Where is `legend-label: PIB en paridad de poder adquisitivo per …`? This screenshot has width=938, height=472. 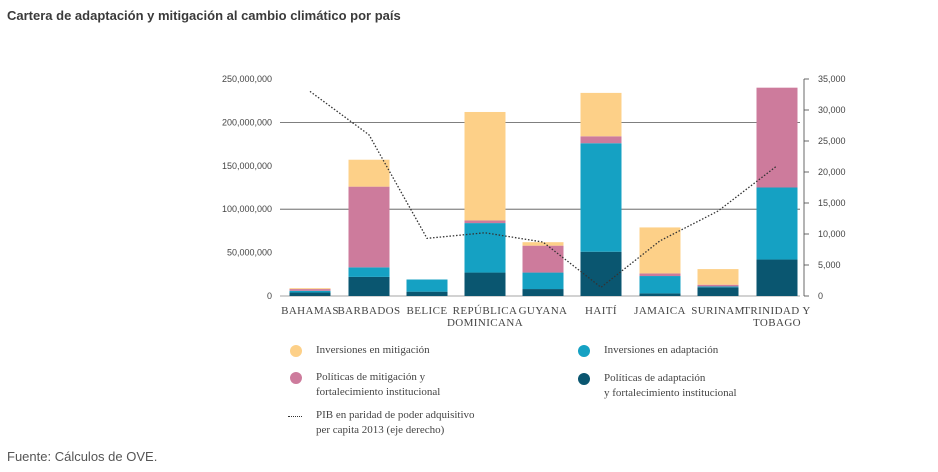
legend-label: PIB en paridad de poder adquisitivo per … is located at coordinates (395, 422).